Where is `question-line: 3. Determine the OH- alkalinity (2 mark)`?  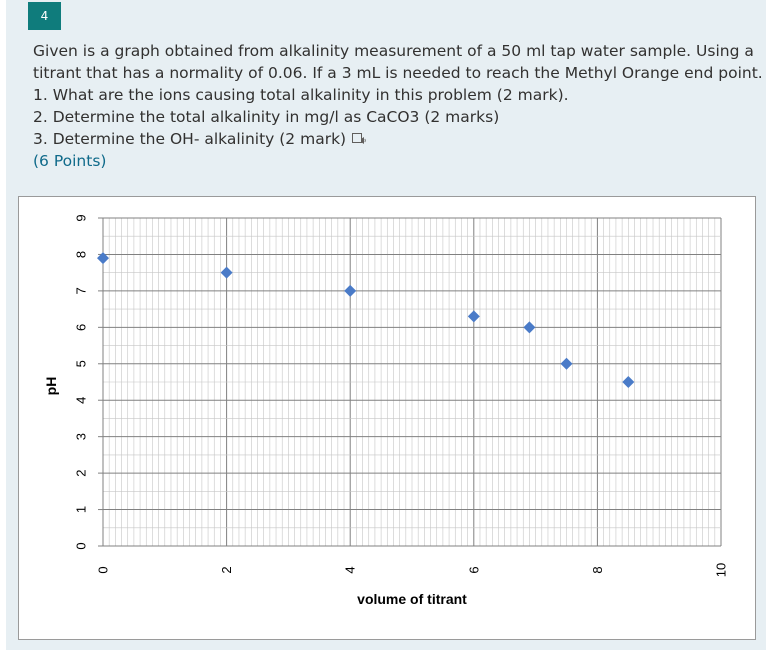 question-line: 3. Determine the OH- alkalinity (2 mark) is located at coordinates (190, 139).